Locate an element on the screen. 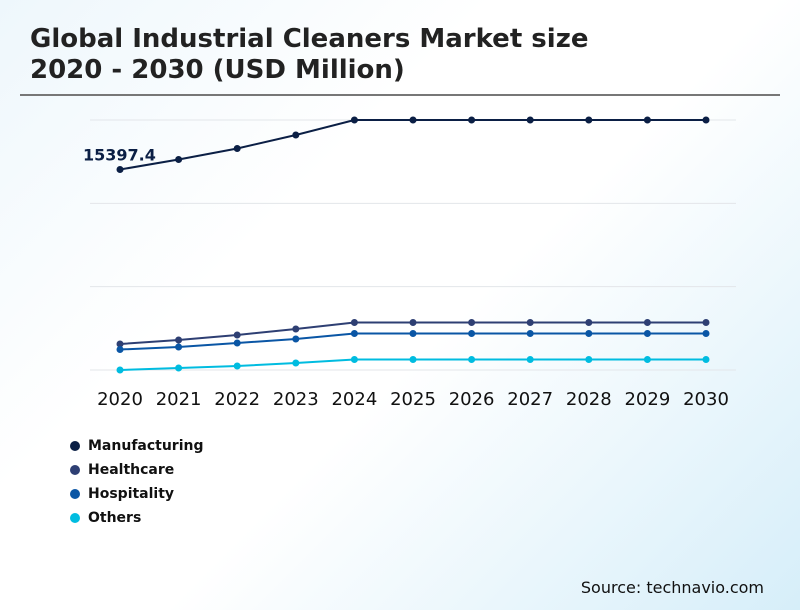  legend-item-others: Others is located at coordinates (137, 518).